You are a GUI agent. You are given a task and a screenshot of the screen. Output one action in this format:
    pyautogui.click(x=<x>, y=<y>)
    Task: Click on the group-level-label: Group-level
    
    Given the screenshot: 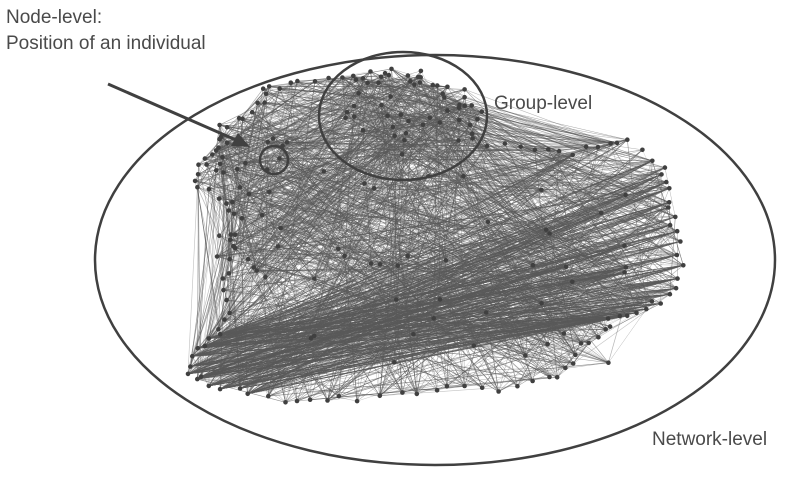 What is the action you would take?
    pyautogui.click(x=543, y=103)
    